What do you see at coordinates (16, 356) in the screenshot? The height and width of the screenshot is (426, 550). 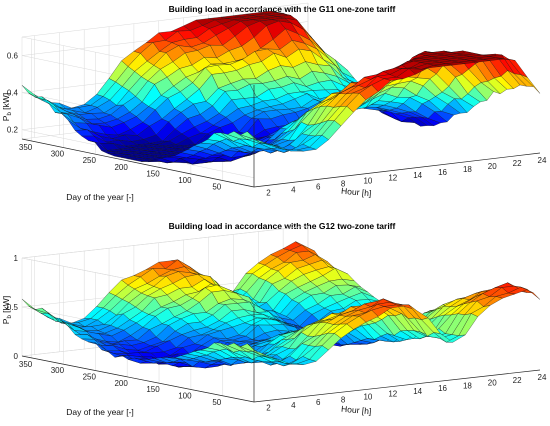 I see `z-tick-label: 0` at bounding box center [16, 356].